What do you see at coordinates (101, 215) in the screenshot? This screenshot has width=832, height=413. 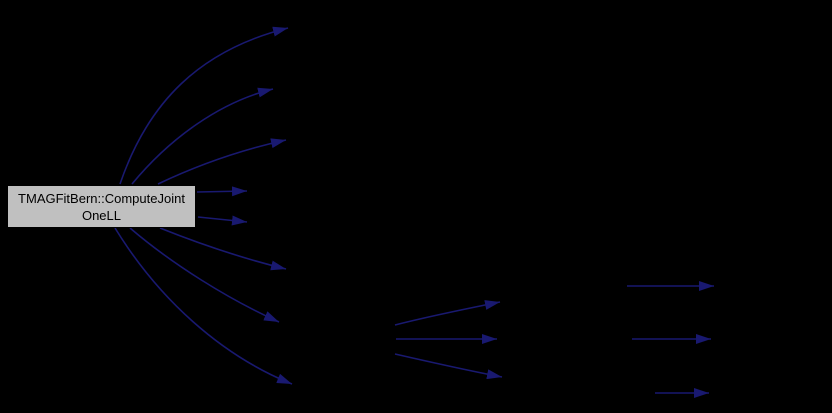 I see `node-label-line2: OneLL` at bounding box center [101, 215].